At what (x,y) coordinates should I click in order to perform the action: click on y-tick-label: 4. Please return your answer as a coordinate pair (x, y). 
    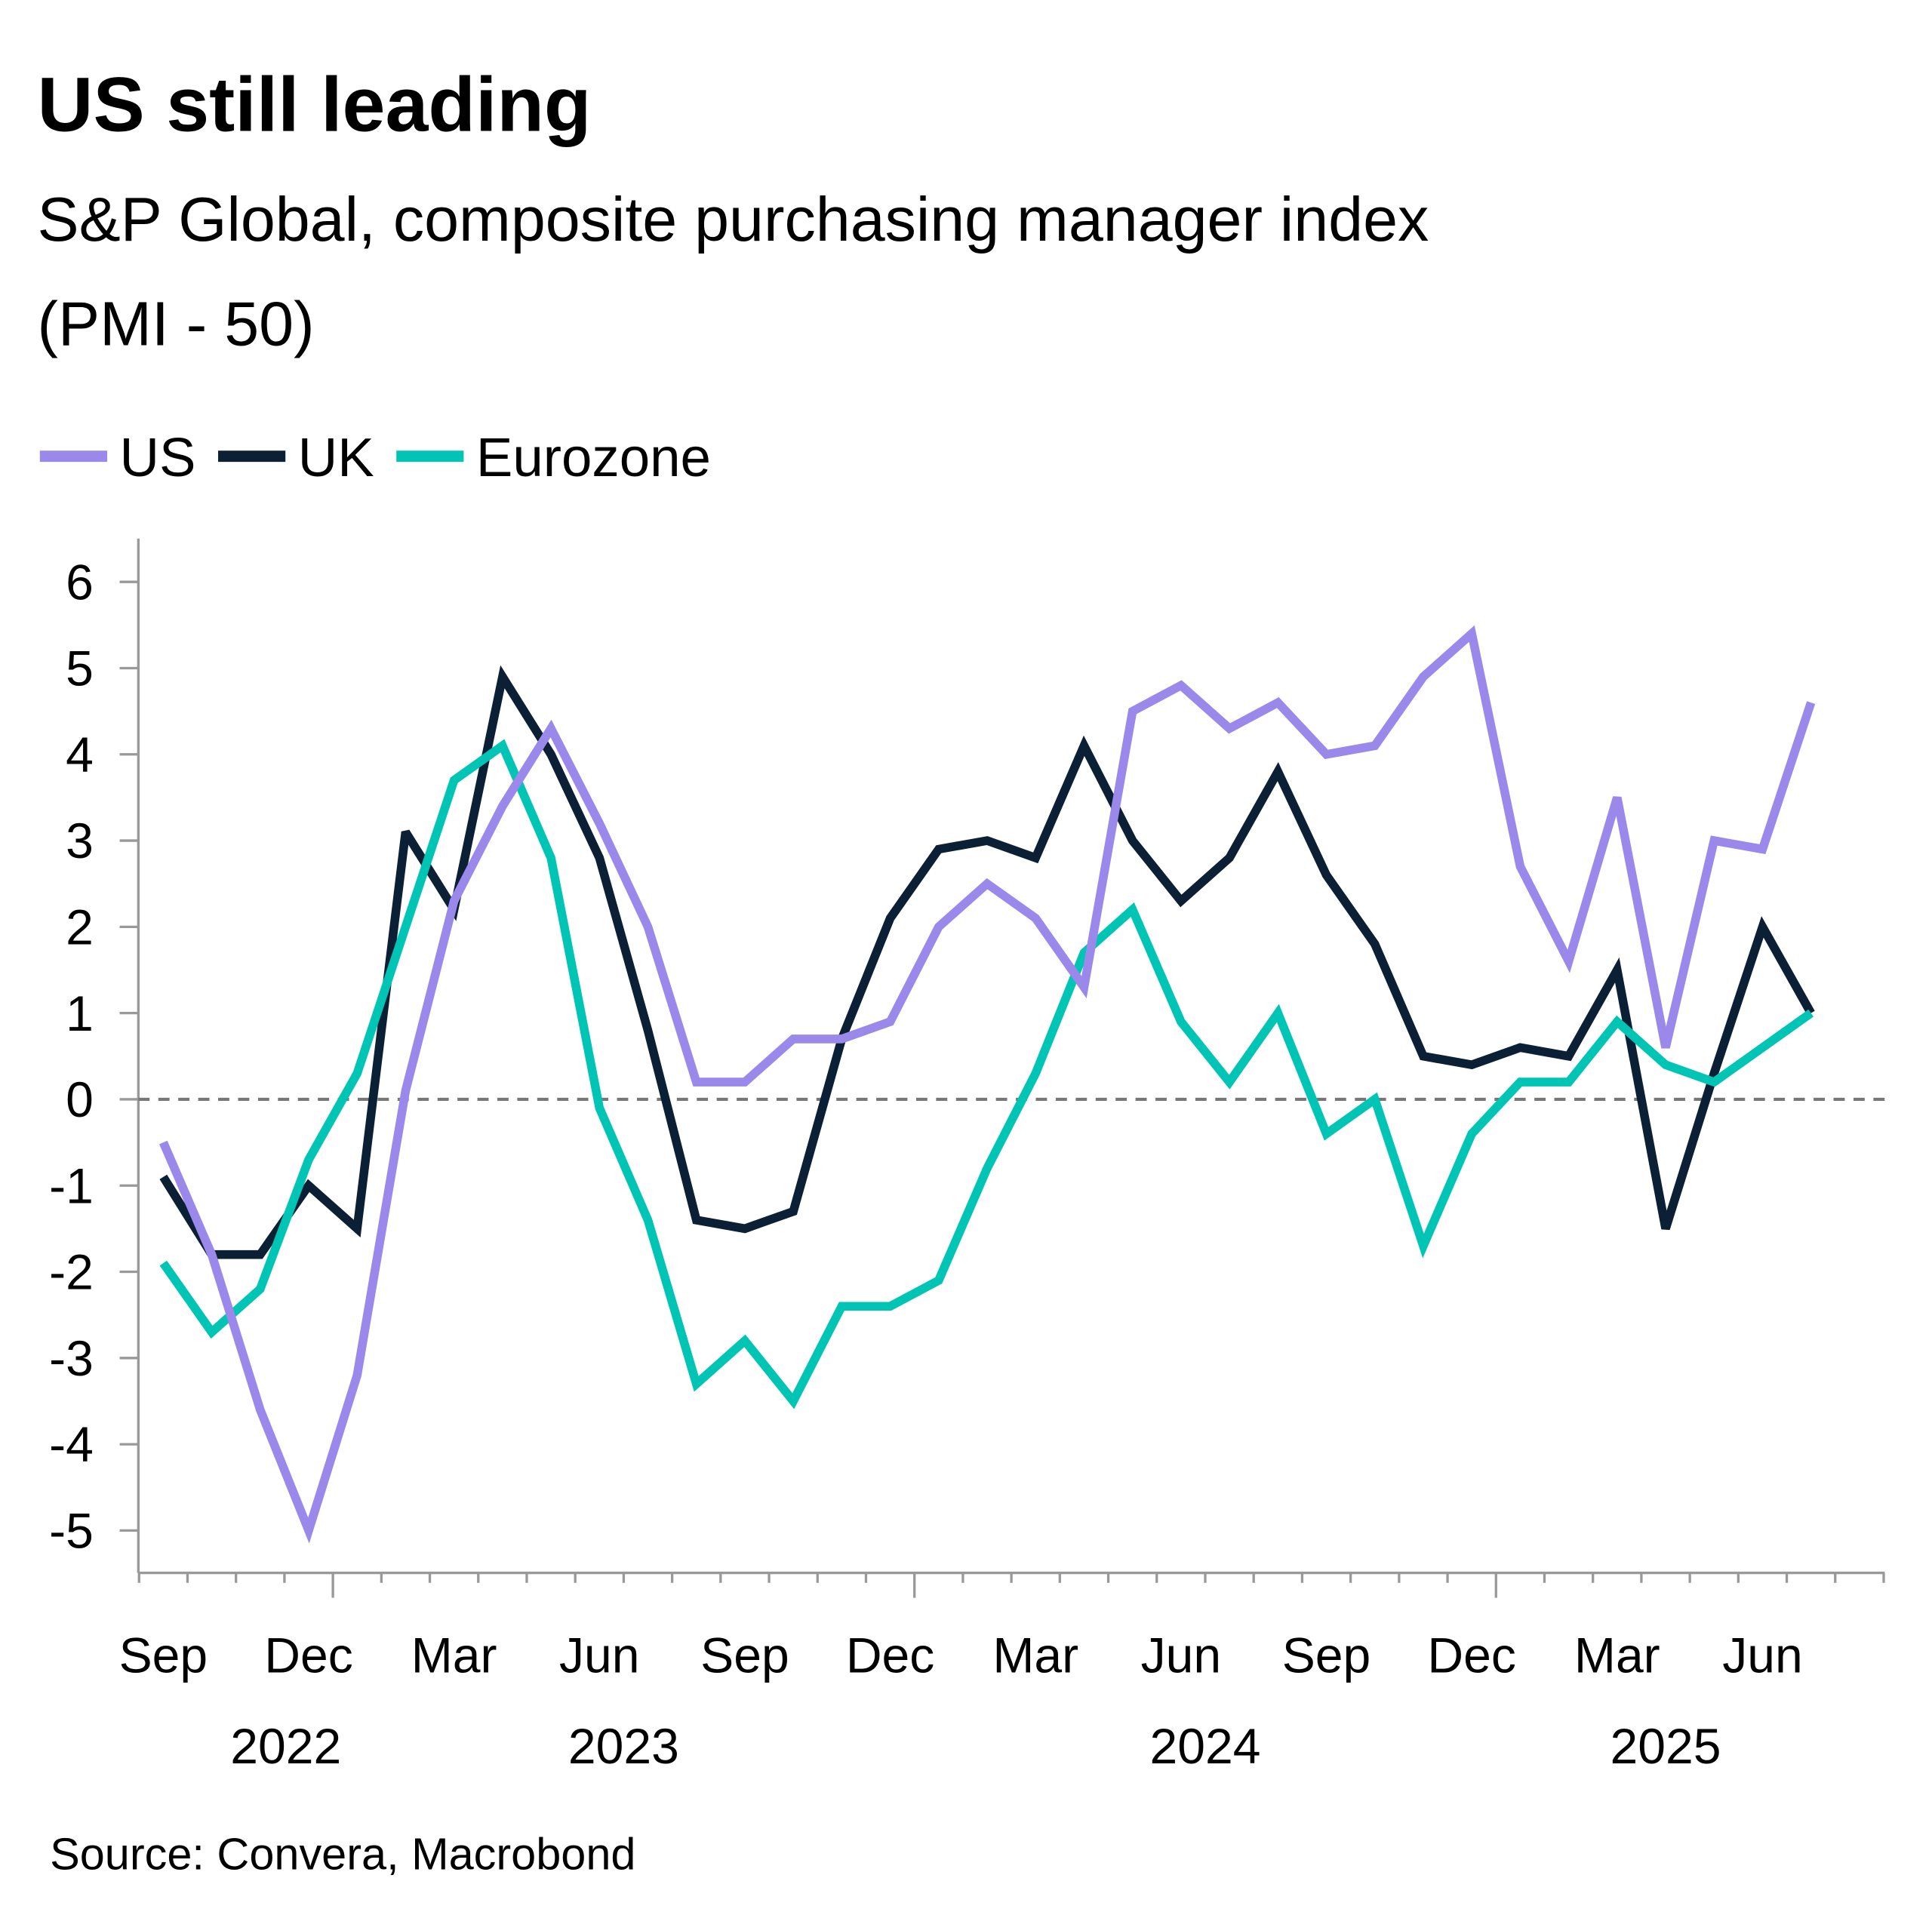
    Looking at the image, I should click on (80, 755).